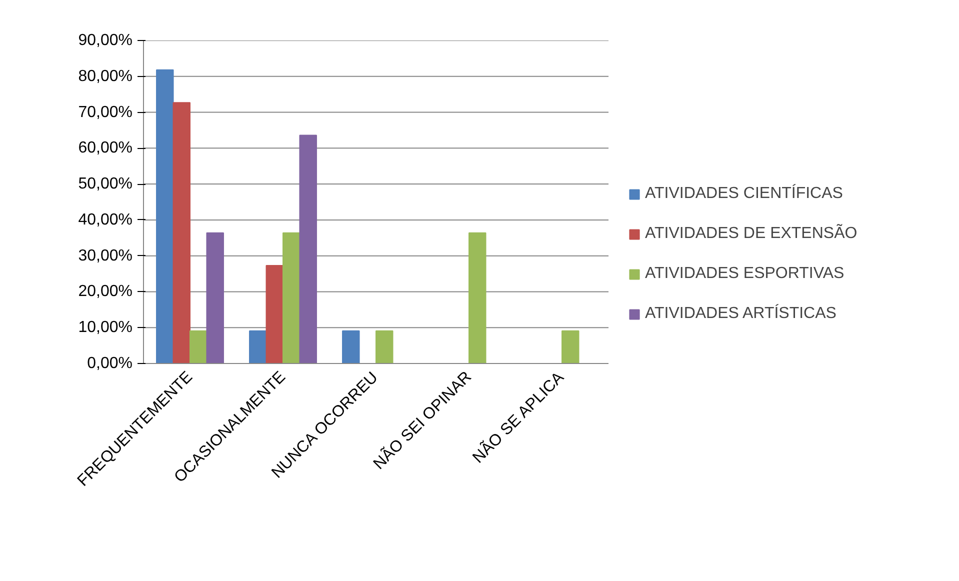 This screenshot has width=959, height=581. Describe the element at coordinates (740, 314) in the screenshot. I see `legend-label: ATIVIDADES ARTÍSTICAS` at that location.